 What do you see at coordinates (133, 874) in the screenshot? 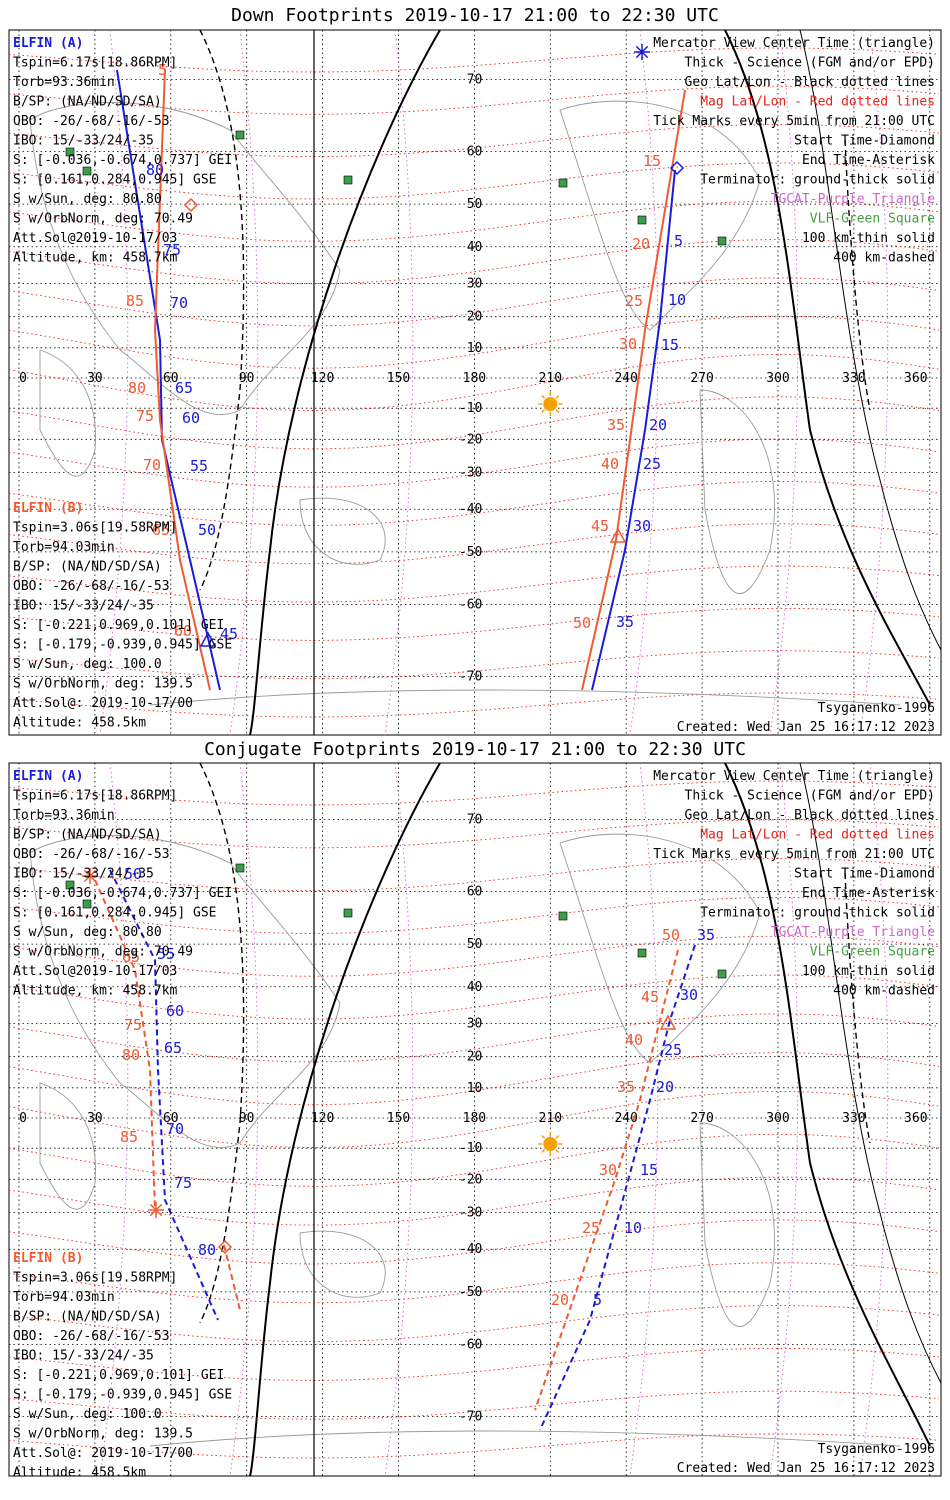
I see `elfin-a-tick-label: 50` at bounding box center [133, 874].